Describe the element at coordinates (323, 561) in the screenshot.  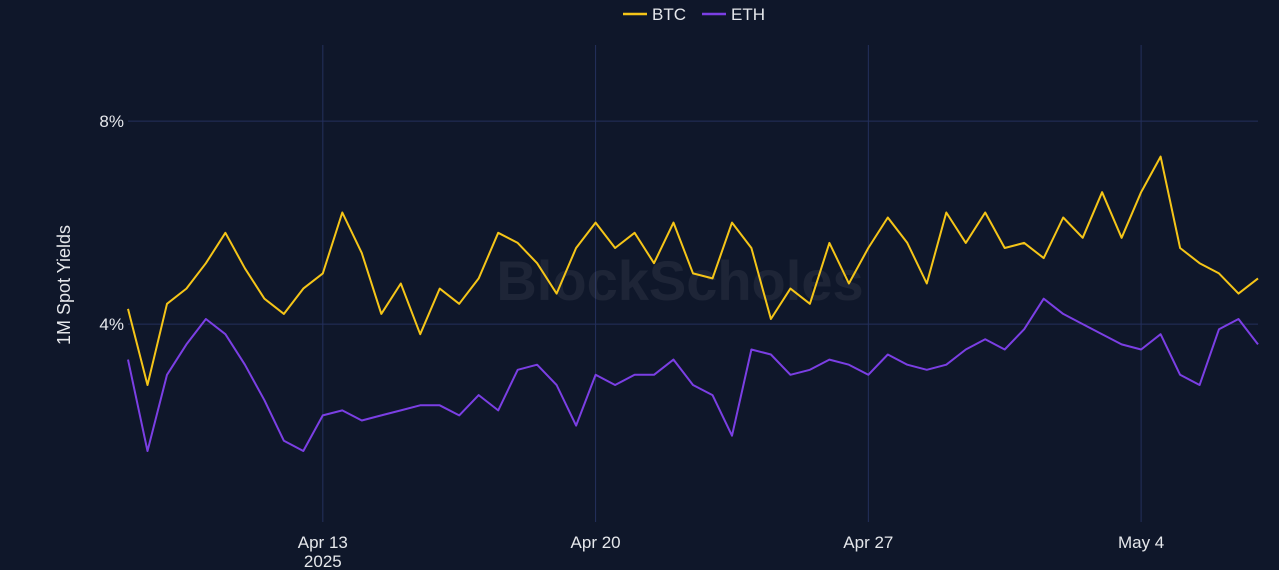
I see `x-tick-sublabel: 2025` at that location.